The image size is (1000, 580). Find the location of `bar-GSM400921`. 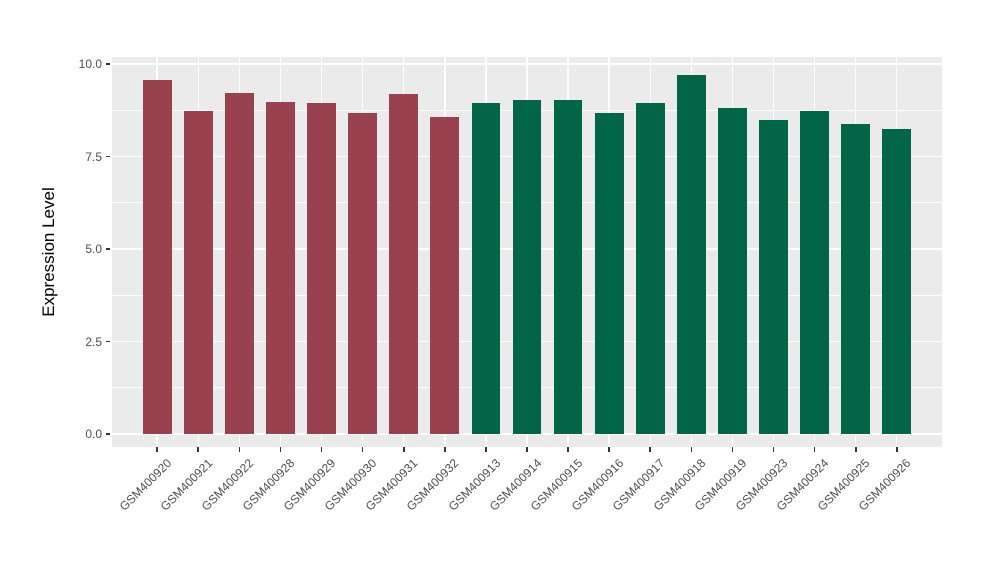

bar-GSM400921 is located at coordinates (198, 273).